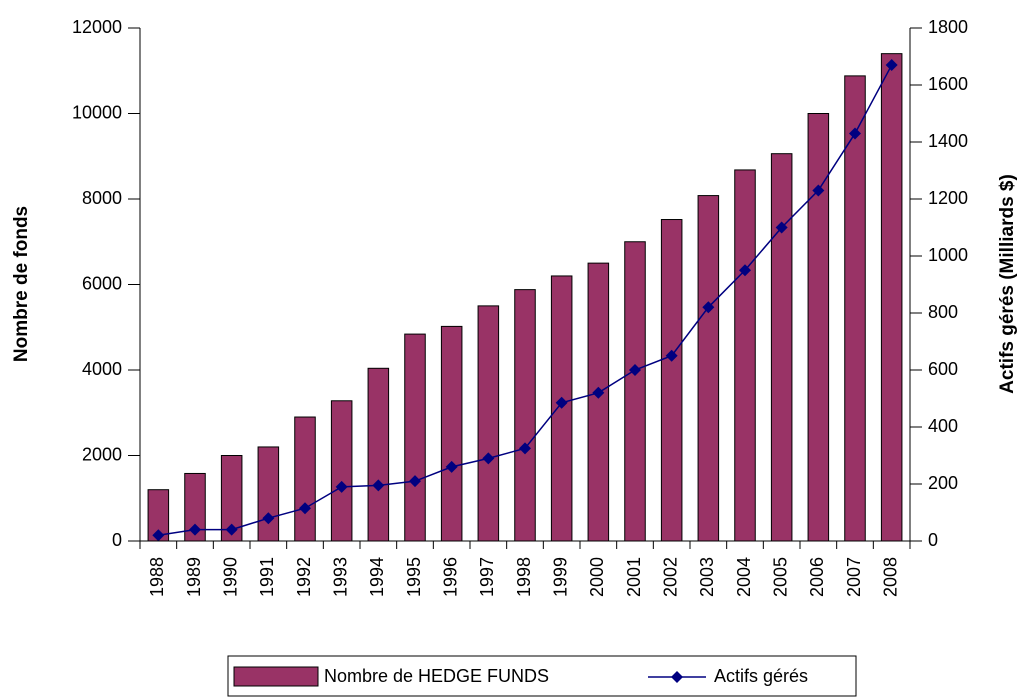 Image resolution: width=1029 pixels, height=699 pixels. What do you see at coordinates (414, 577) in the screenshot?
I see `x-tick-label: 1995` at bounding box center [414, 577].